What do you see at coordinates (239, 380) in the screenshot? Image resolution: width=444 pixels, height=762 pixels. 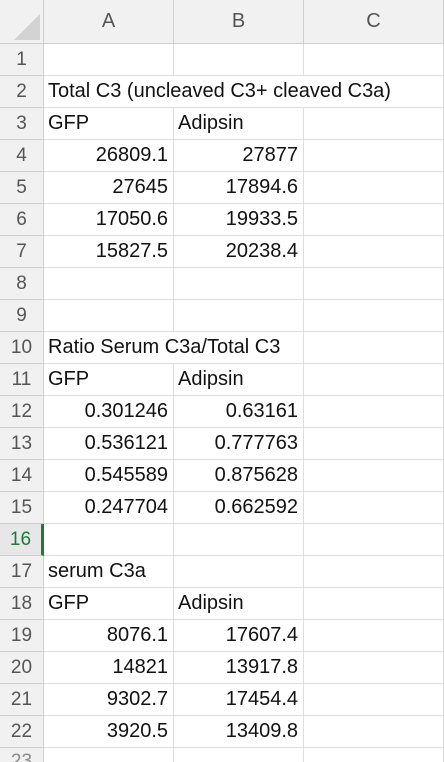 I see `cell-b11: Adipsin` at bounding box center [239, 380].